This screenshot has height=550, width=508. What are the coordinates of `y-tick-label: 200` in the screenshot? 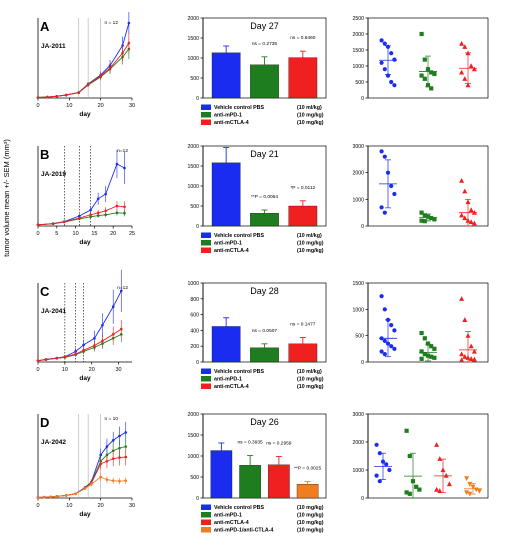 It's located at (194, 347).